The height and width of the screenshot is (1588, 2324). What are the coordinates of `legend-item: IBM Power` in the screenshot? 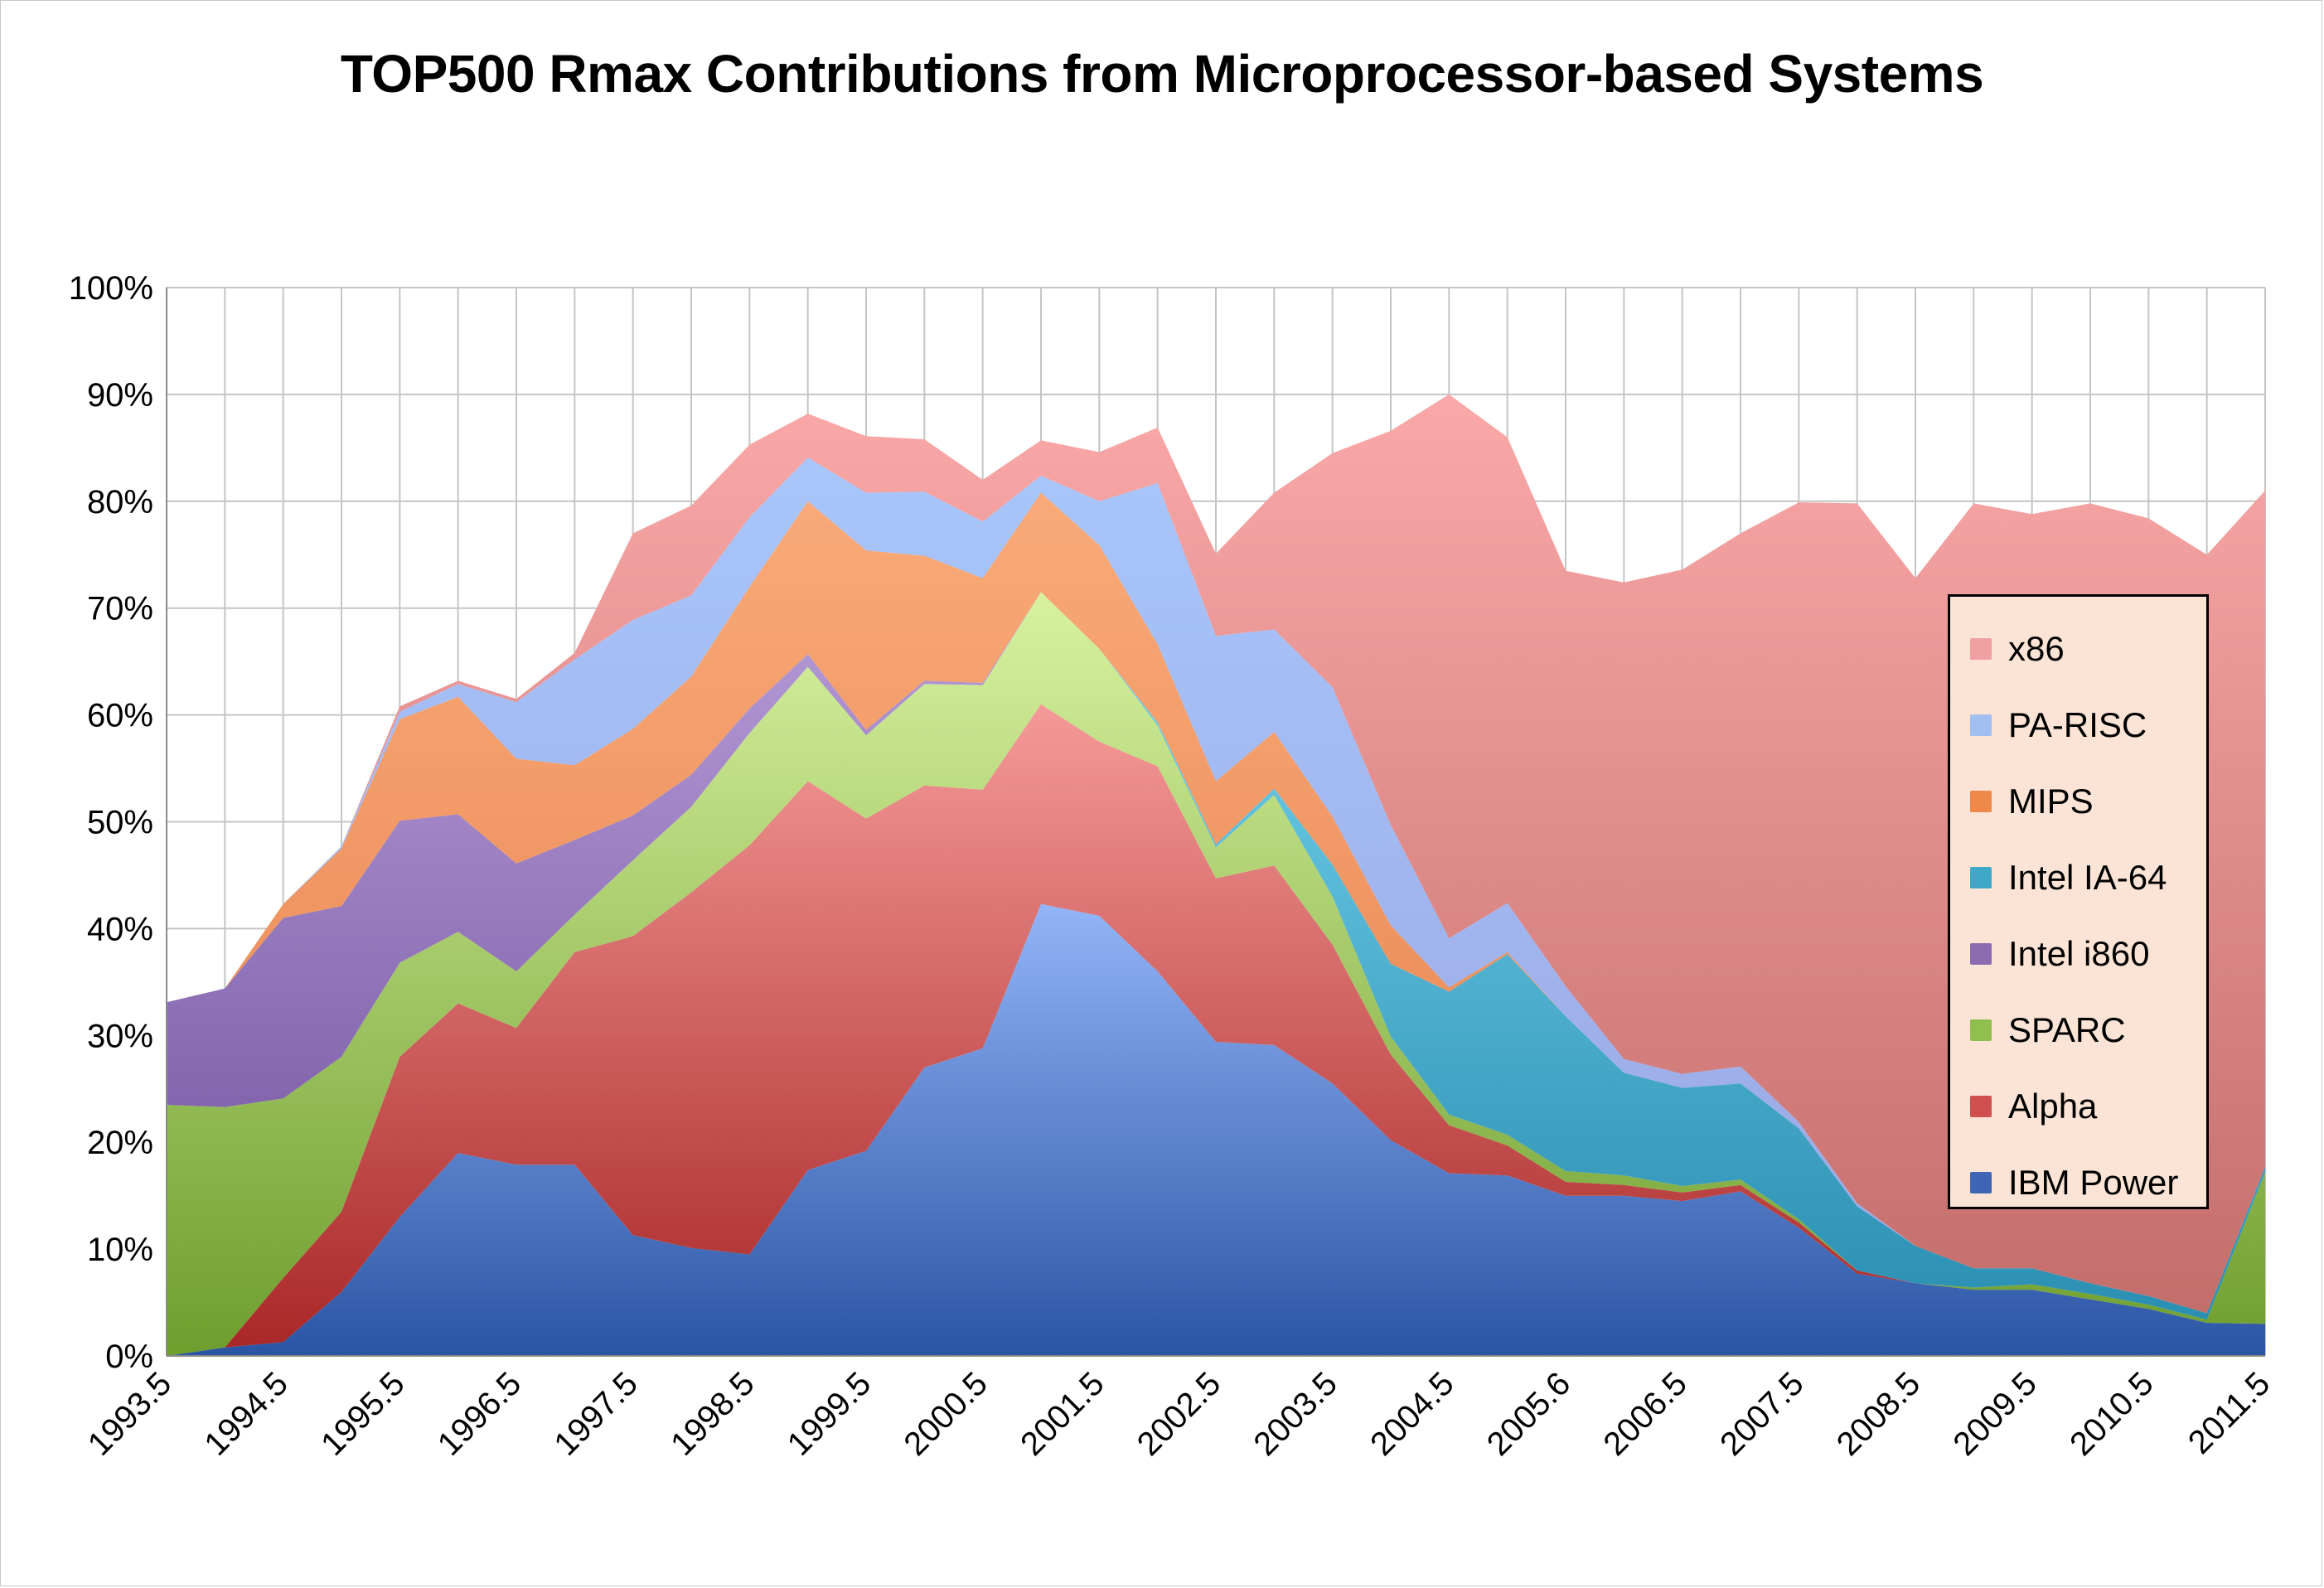 It's located at (2074, 1182).